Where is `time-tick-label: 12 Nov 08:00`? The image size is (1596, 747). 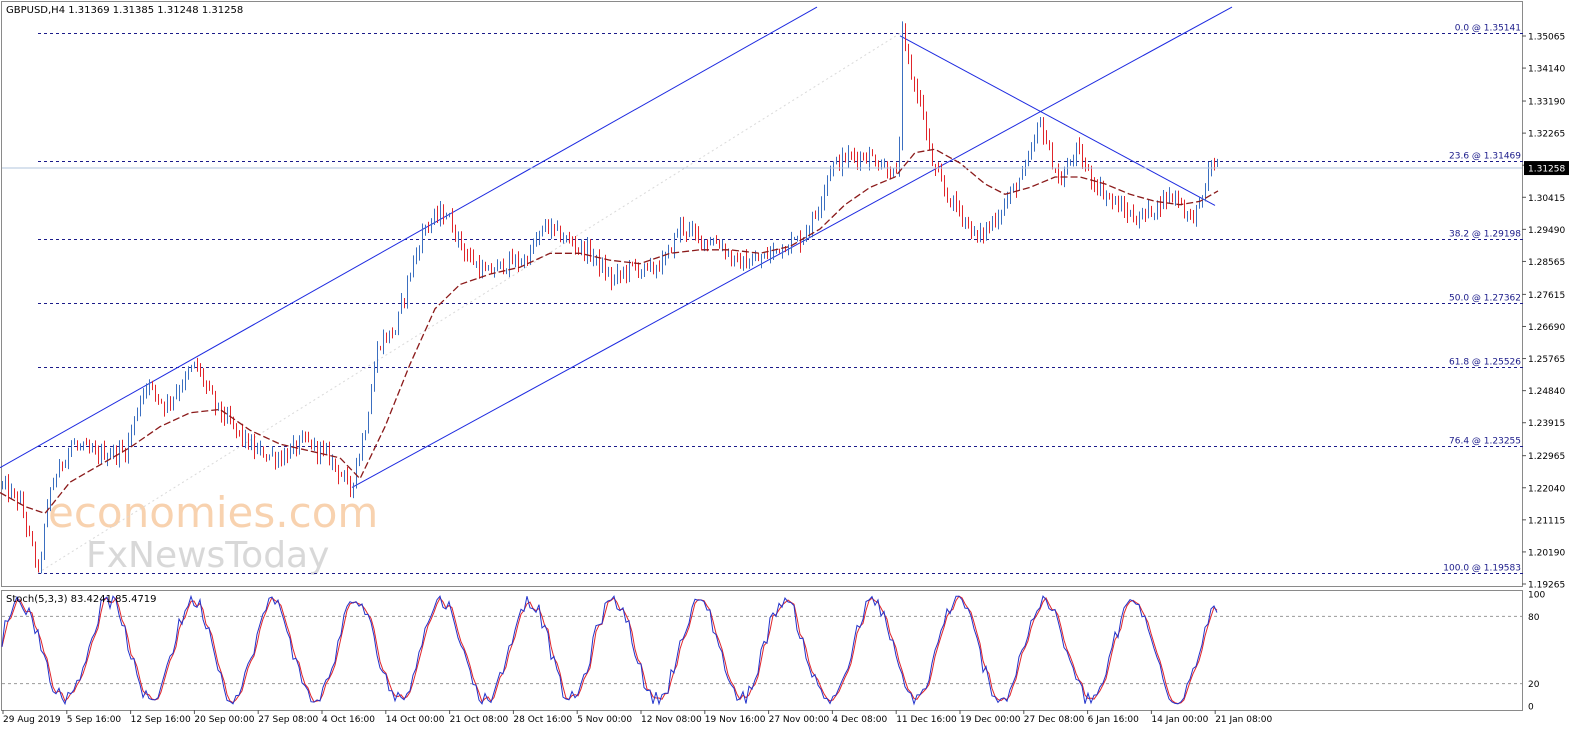 time-tick-label: 12 Nov 08:00 is located at coordinates (671, 720).